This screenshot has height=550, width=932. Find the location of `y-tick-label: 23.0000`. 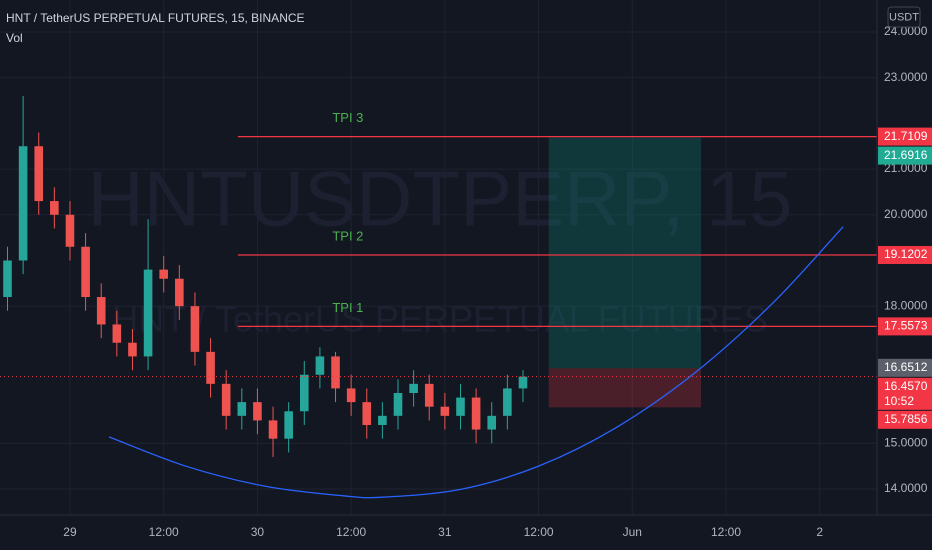

y-tick-label: 23.0000 is located at coordinates (906, 77).